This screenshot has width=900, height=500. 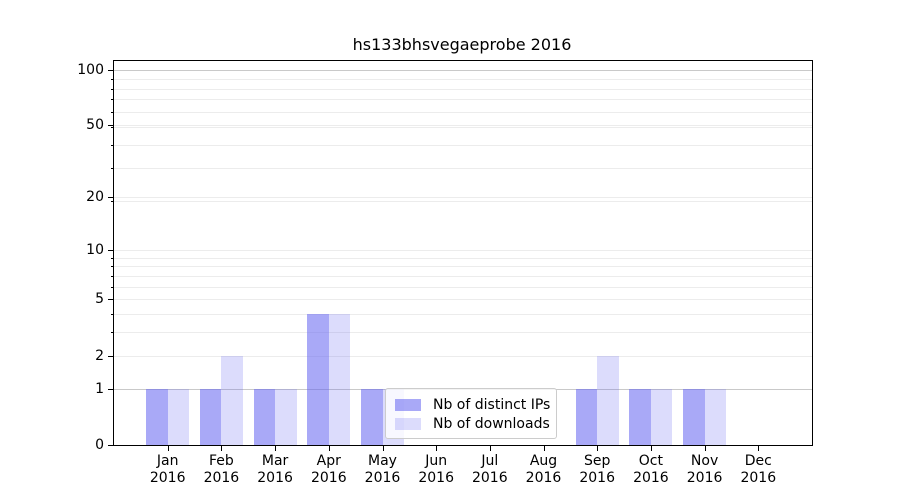 I want to click on bar-downloads-sep, so click(x=608, y=400).